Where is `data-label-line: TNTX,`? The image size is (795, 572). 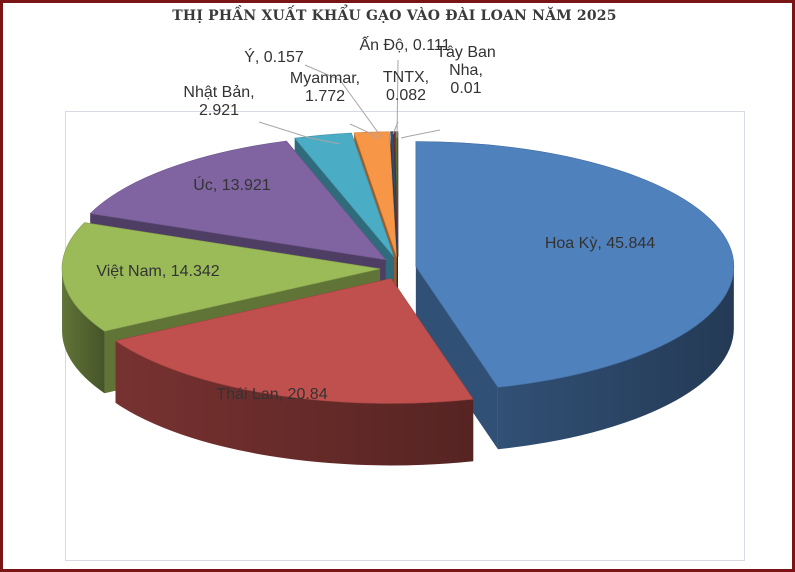
data-label-line: TNTX, is located at coordinates (406, 77).